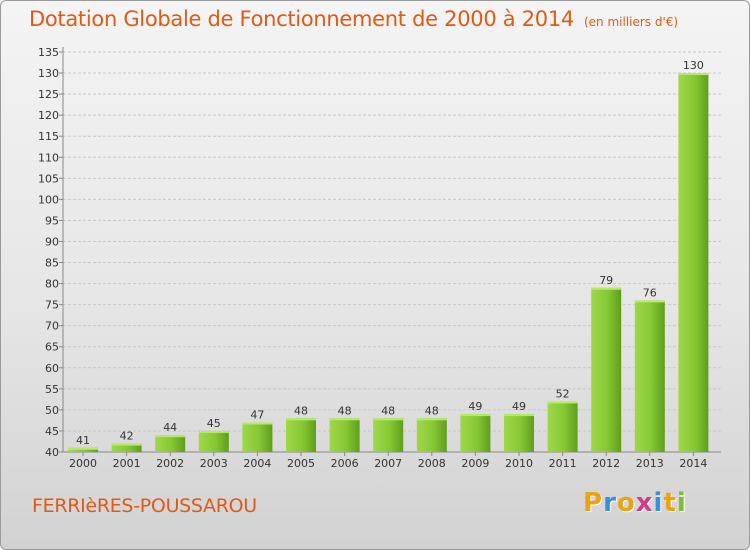  Describe the element at coordinates (693, 65) in the screenshot. I see `value-label: 130` at that location.